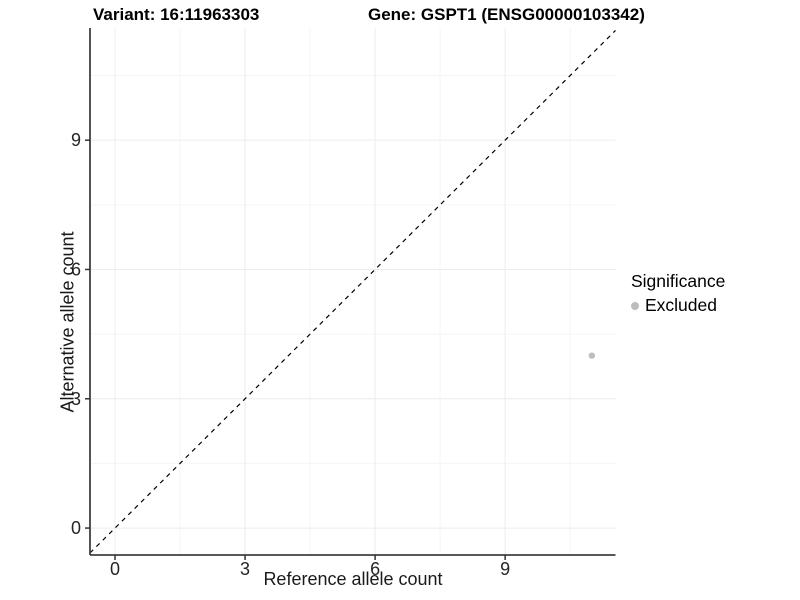 The width and height of the screenshot is (800, 600). I want to click on x-axis-title: Reference allele count, so click(353, 579).